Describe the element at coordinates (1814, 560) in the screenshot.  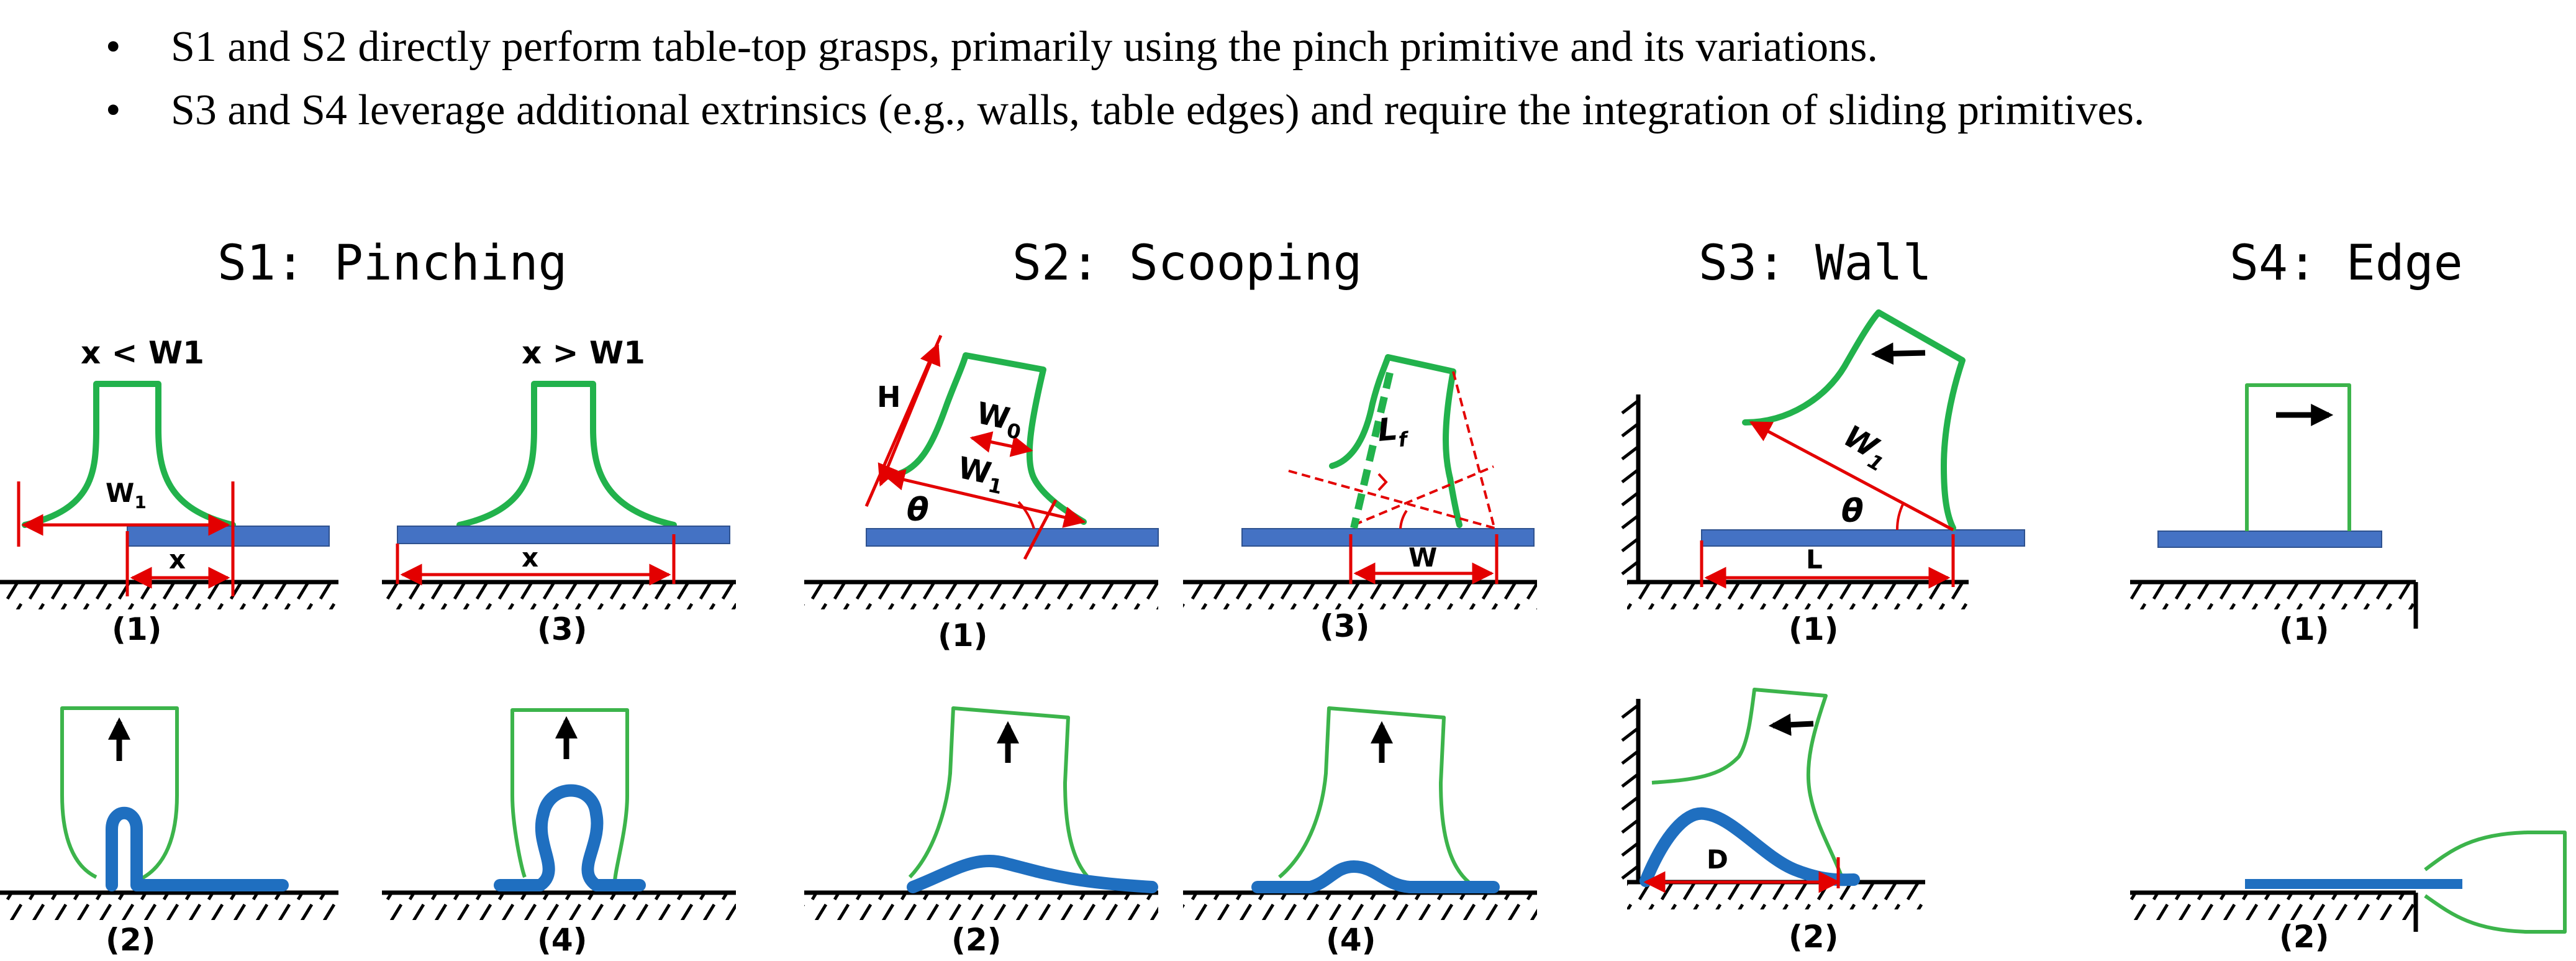
I see `l-label: L` at that location.